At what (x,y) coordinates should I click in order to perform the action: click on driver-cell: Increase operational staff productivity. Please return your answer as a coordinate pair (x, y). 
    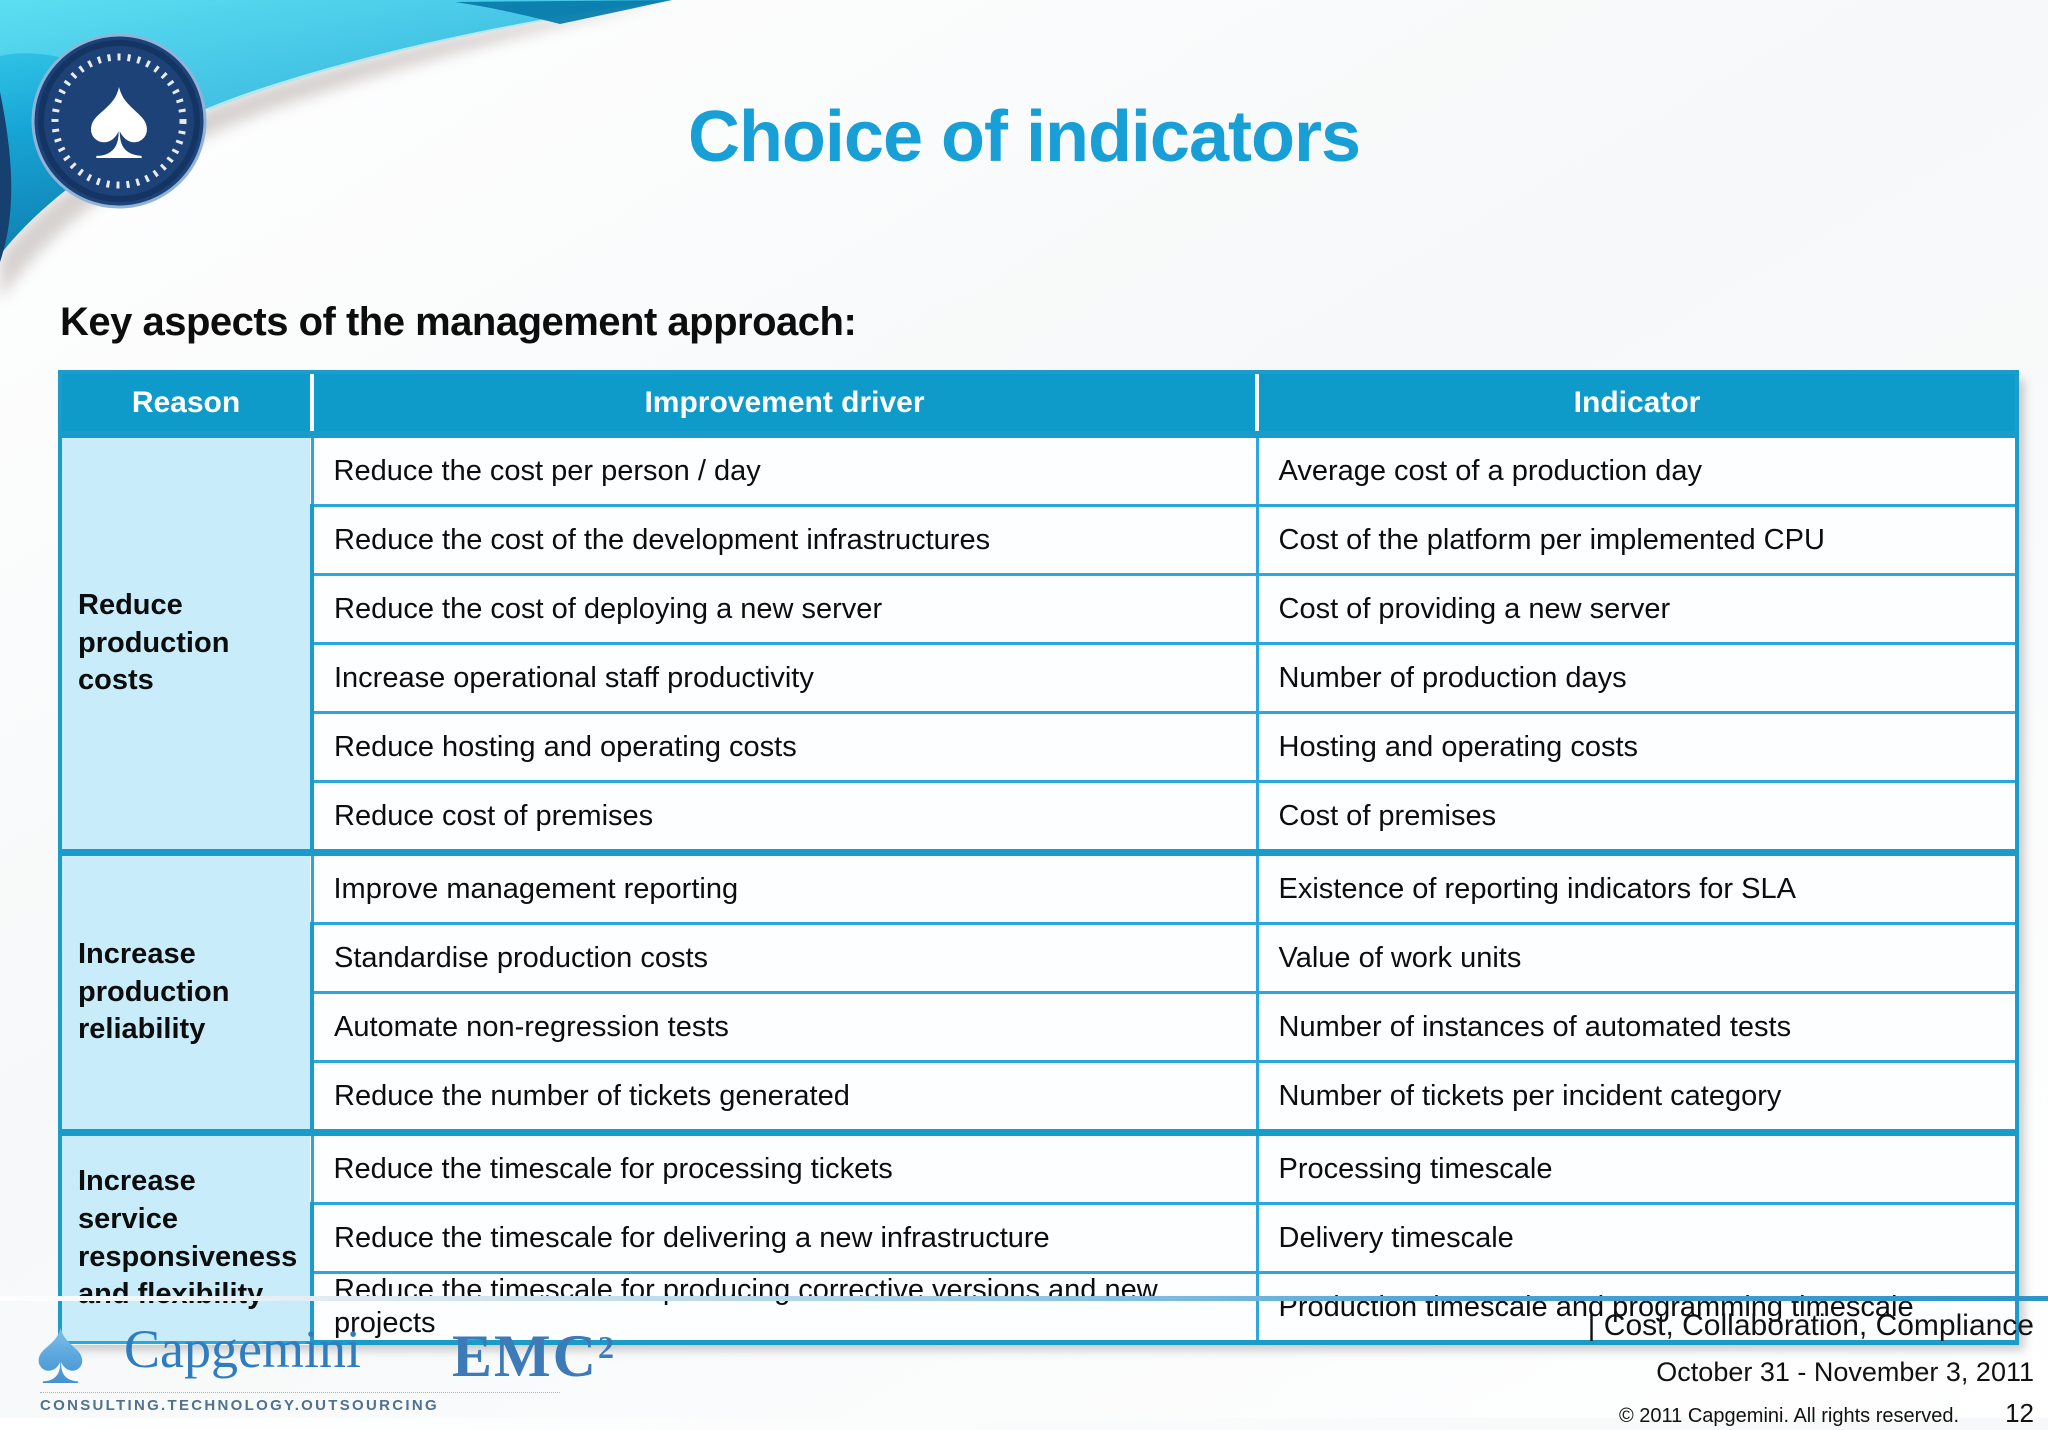
    Looking at the image, I should click on (784, 678).